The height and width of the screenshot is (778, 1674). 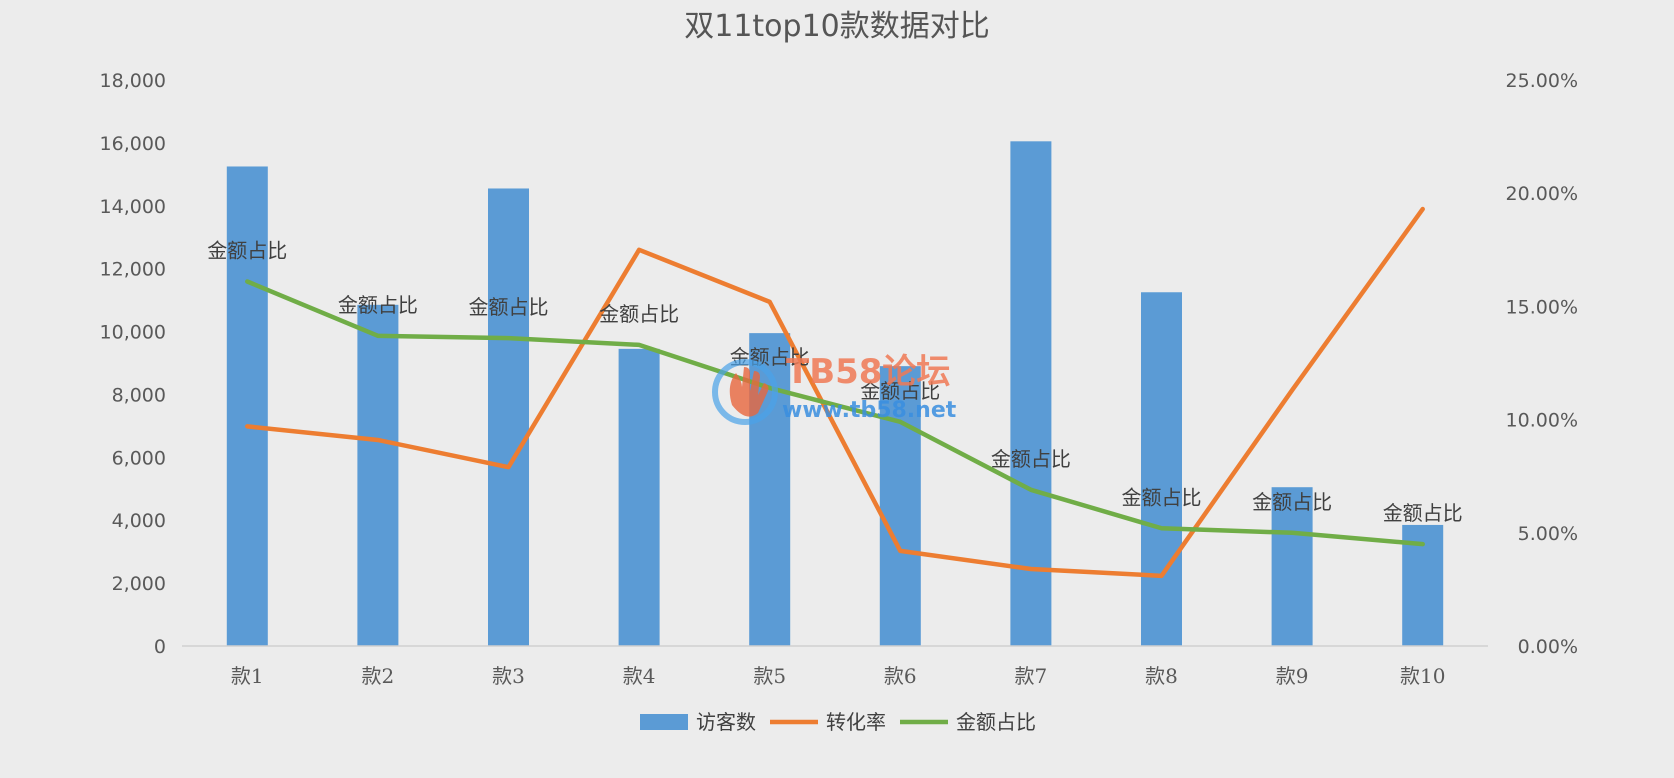 I want to click on category-label: 款3, so click(x=508, y=676).